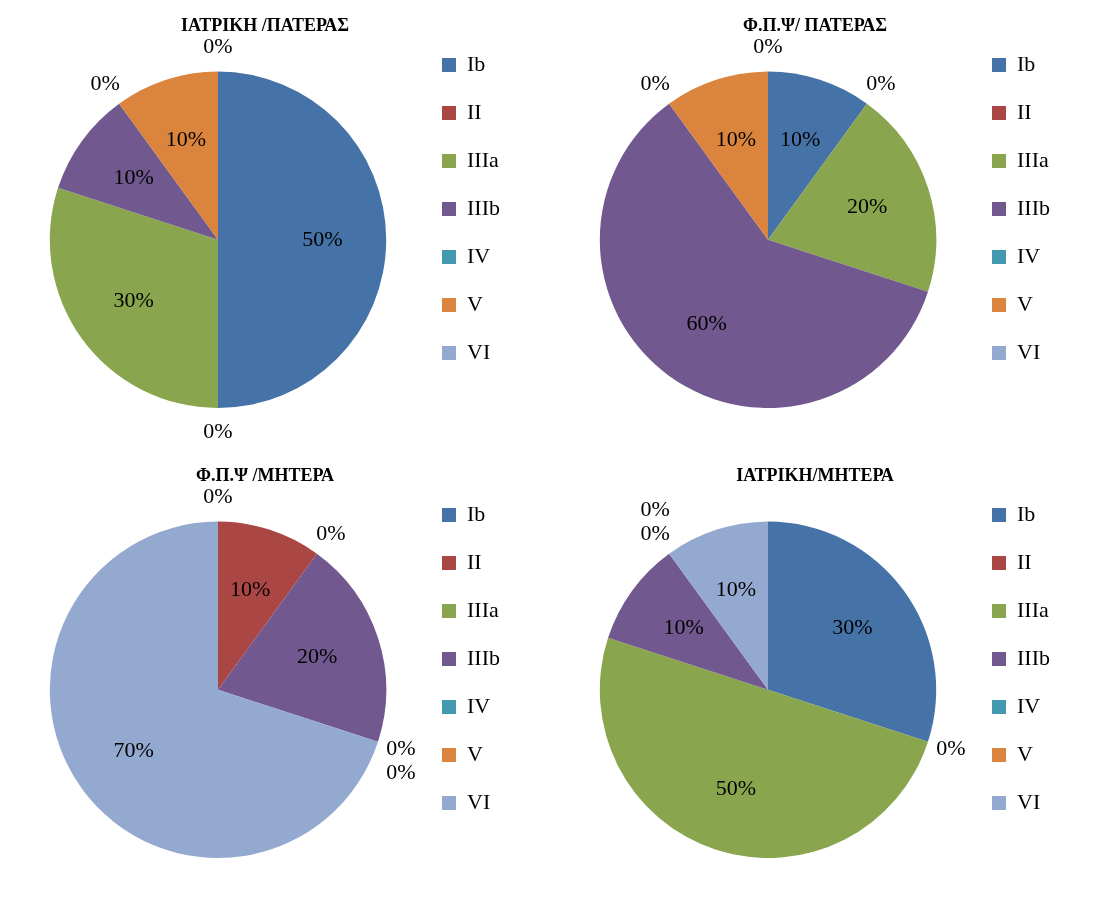 The width and height of the screenshot is (1103, 909). Describe the element at coordinates (265, 25) in the screenshot. I see `chart-title: ΙΑΤΡΙΚΗ /ΠΑΤΕΡΑΣ` at that location.